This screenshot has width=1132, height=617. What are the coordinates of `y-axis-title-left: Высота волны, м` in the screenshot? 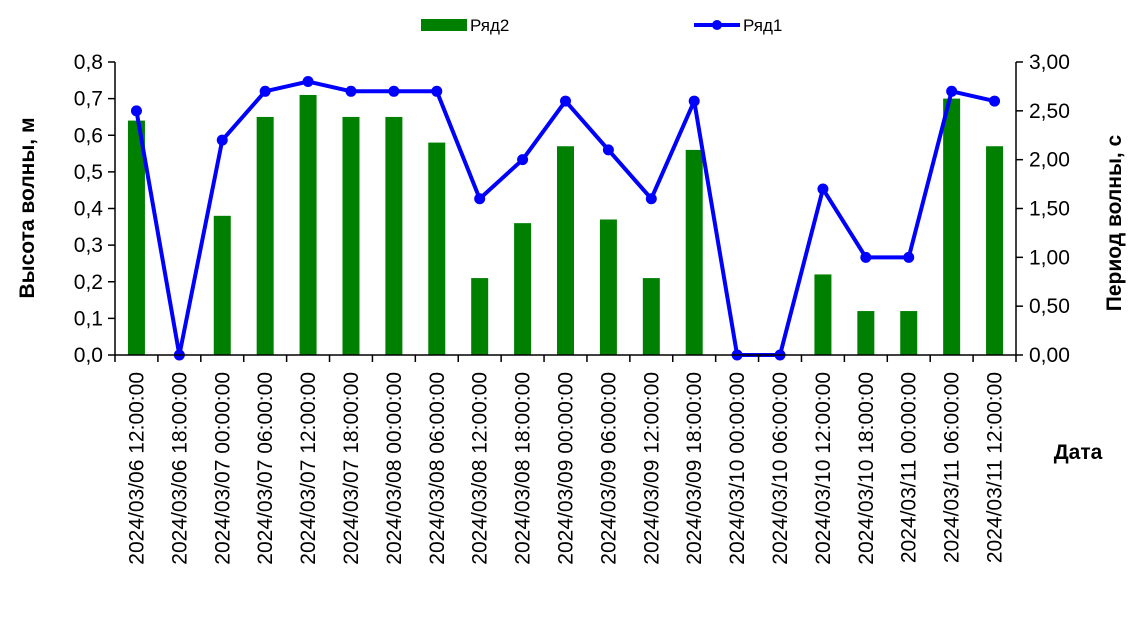 It's located at (27, 208).